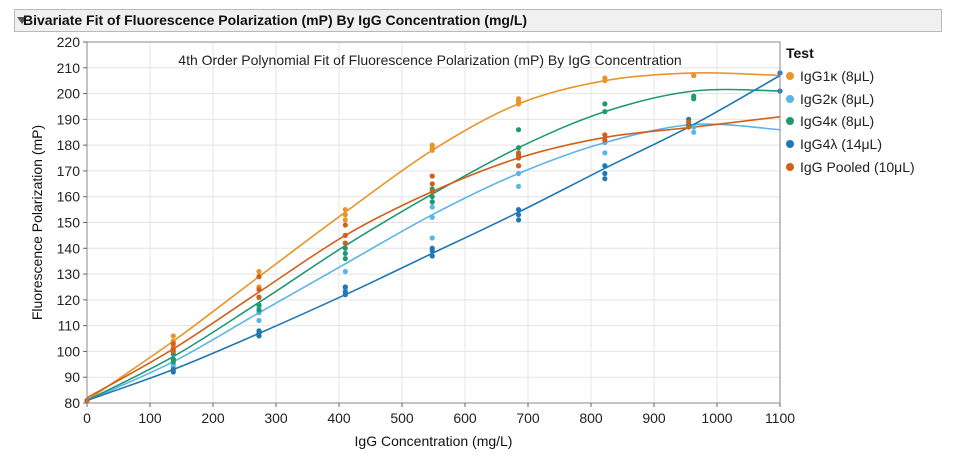 The width and height of the screenshot is (954, 456). Describe the element at coordinates (72, 403) in the screenshot. I see `y-tick-label: 80` at that location.